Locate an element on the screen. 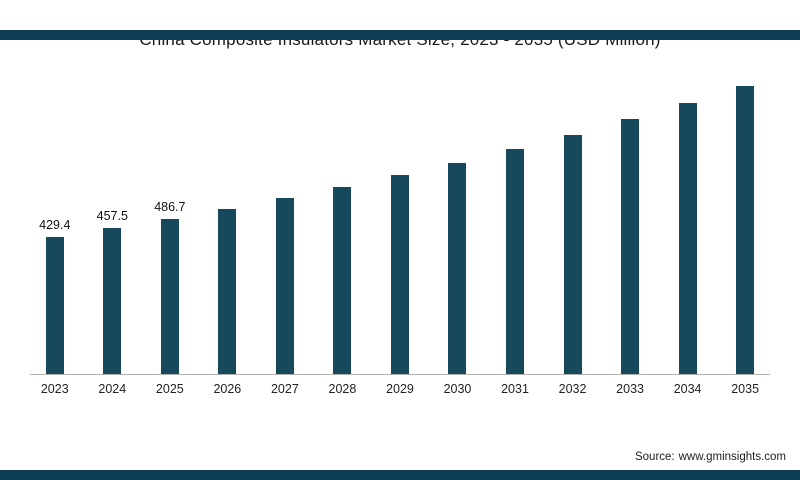 This screenshot has width=800, height=480. x-tick-label: 2032 is located at coordinates (572, 389).